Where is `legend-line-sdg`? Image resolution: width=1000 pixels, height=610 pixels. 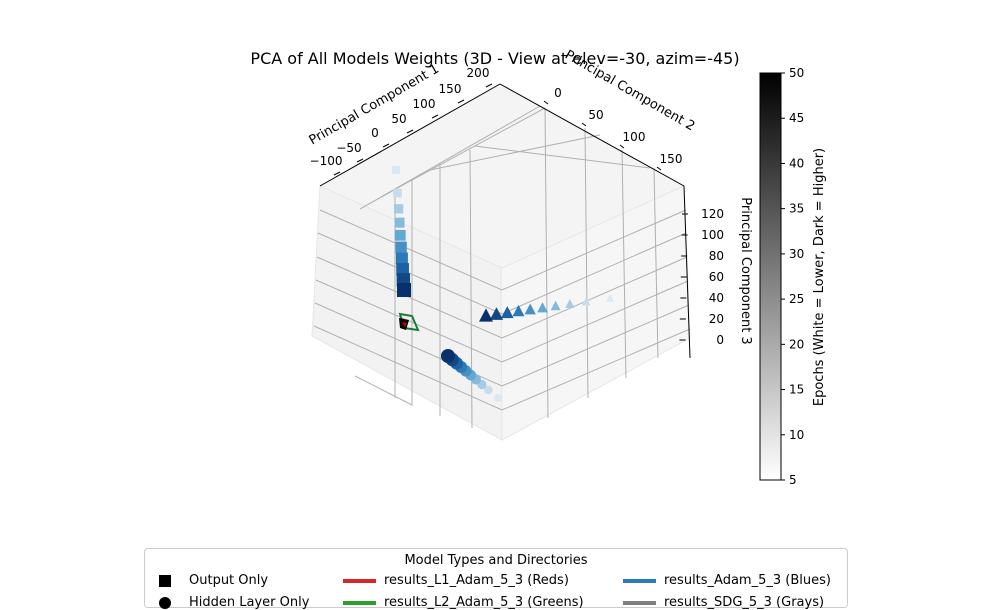
legend-line-sdg is located at coordinates (639, 603).